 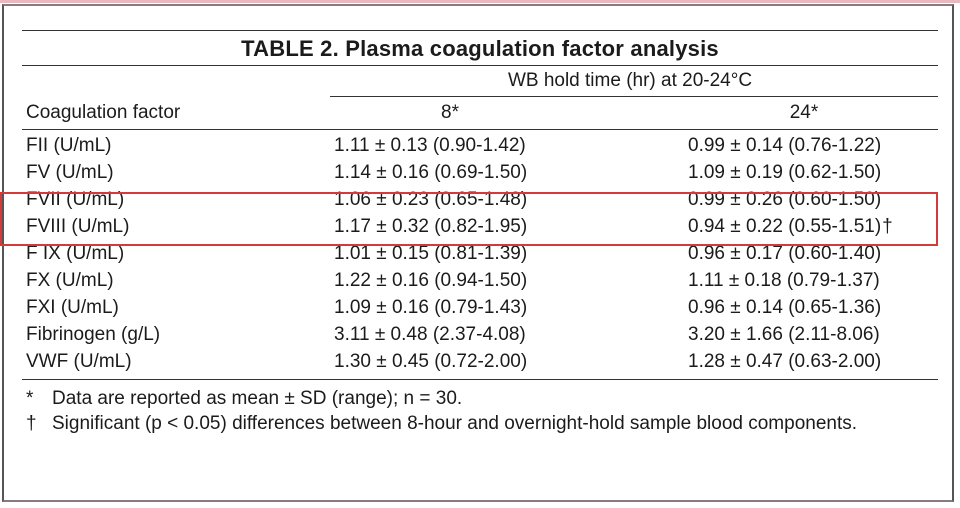 What do you see at coordinates (480, 113) in the screenshot?
I see `column-headers: Coagulation factor 8* 24*` at bounding box center [480, 113].